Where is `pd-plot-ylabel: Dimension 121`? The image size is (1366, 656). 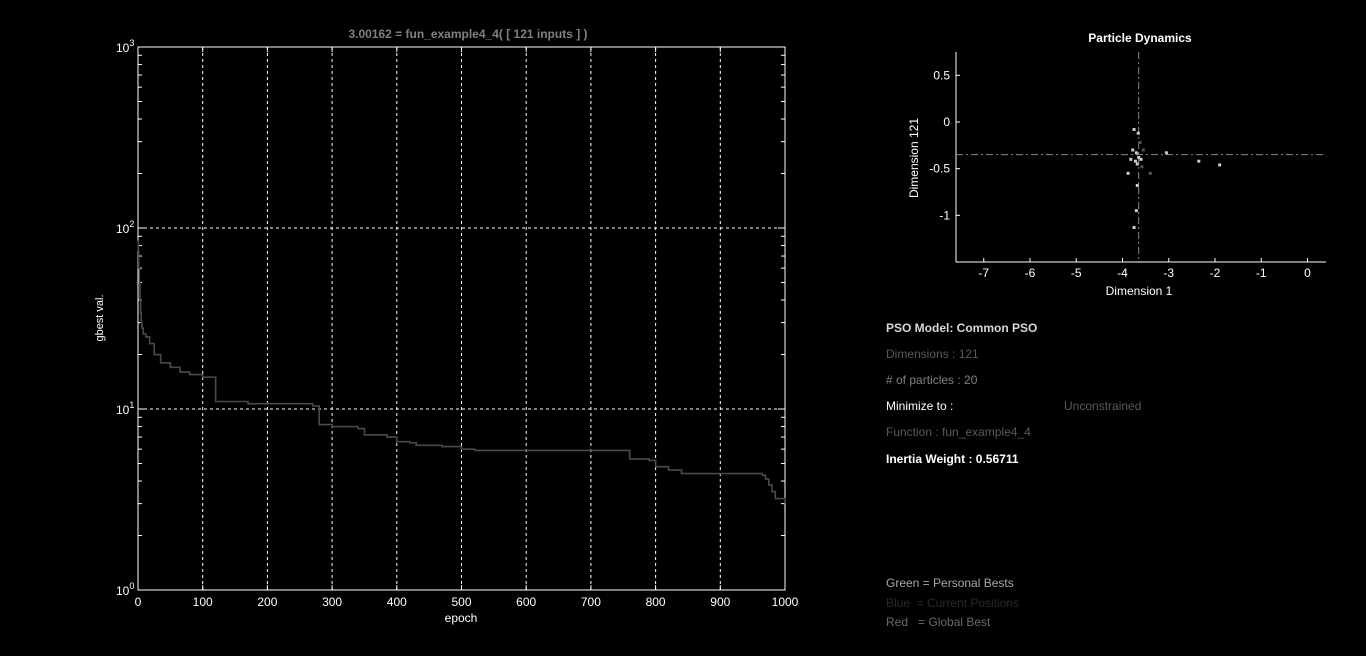 pd-plot-ylabel: Dimension 121 is located at coordinates (914, 158).